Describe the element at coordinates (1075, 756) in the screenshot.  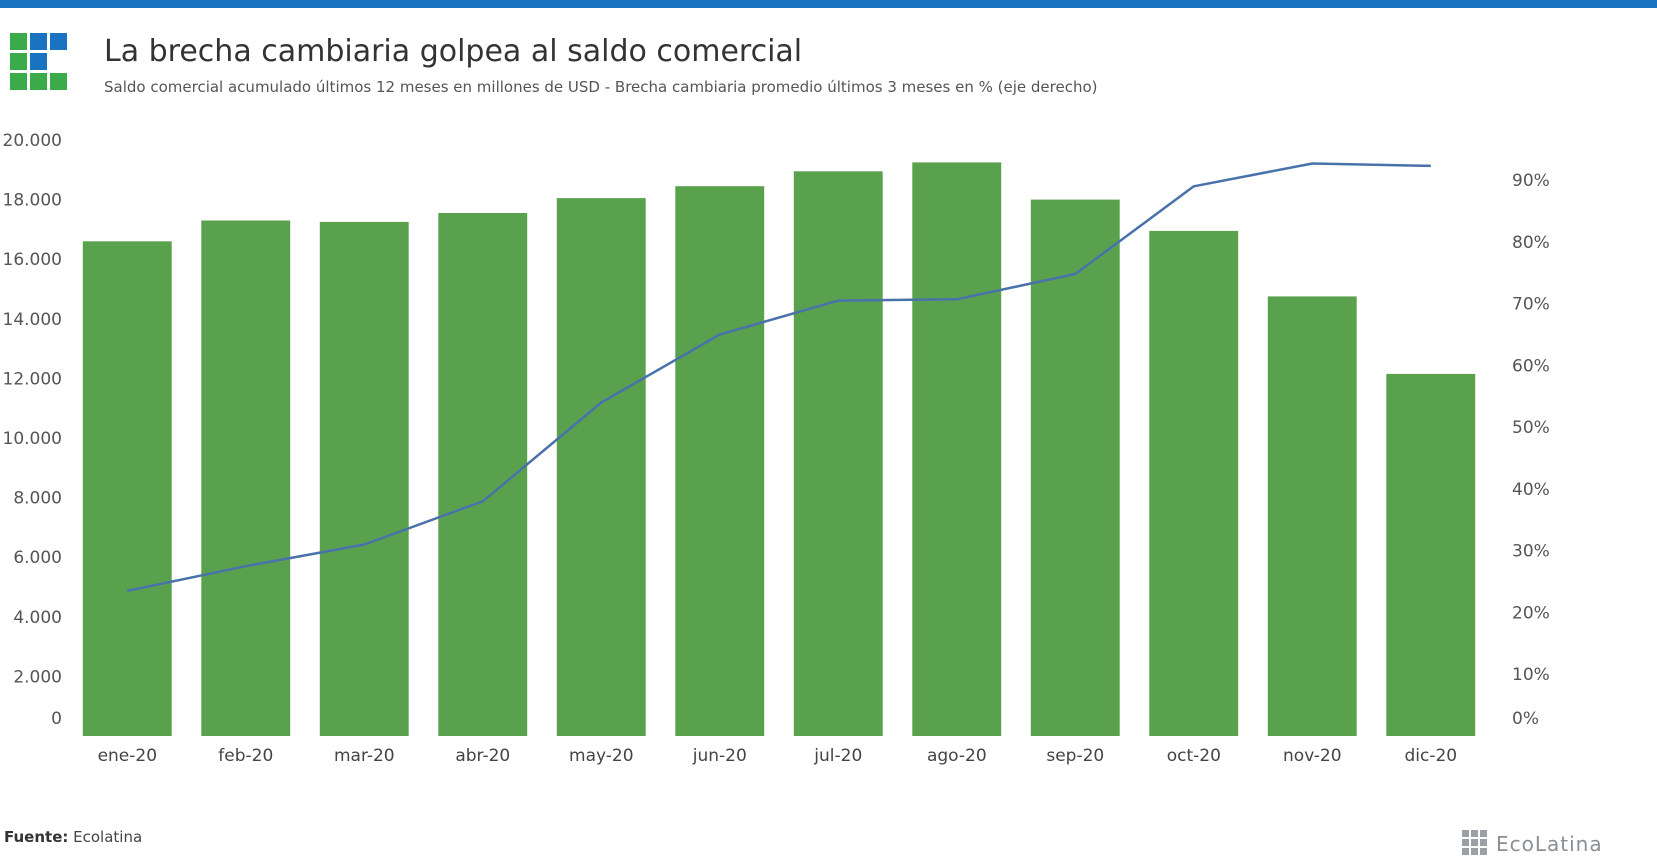
I see `category-label: sep-20` at that location.